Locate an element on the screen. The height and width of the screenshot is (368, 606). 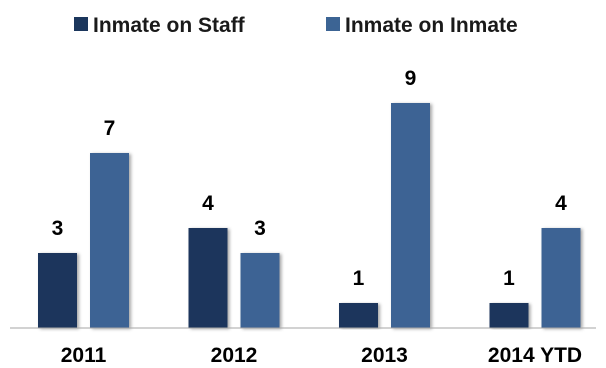
value-label-inmate-on-inmate-2012: 3 is located at coordinates (260, 228).